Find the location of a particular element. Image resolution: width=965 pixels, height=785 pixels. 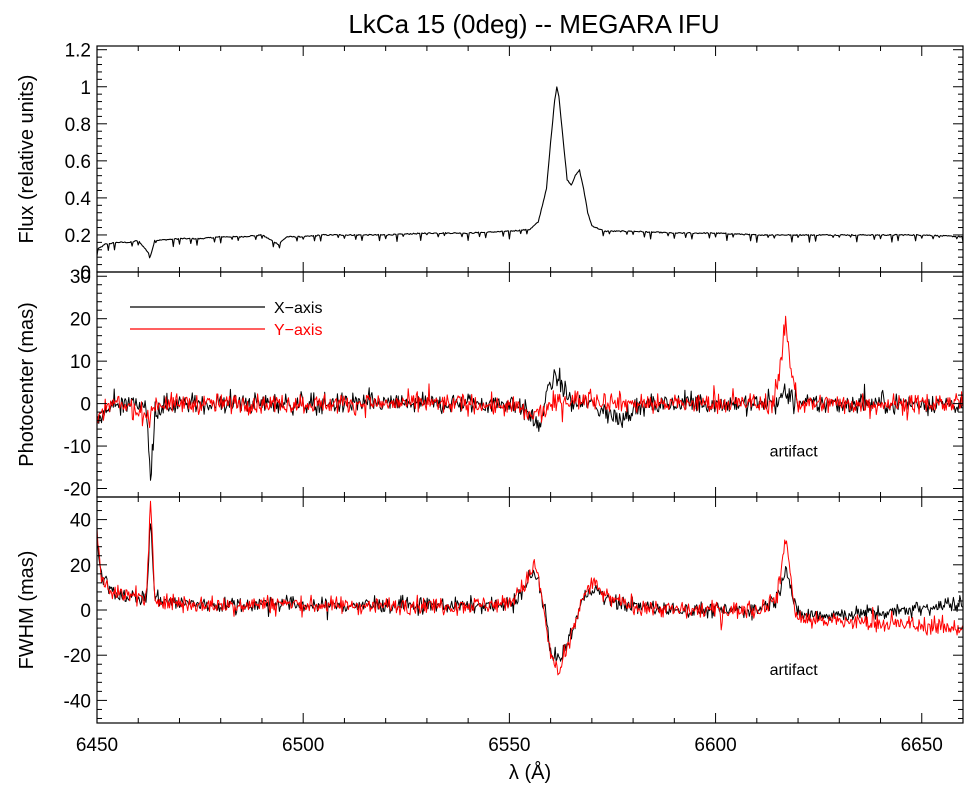

panel-3-y-tick-label: -40 is located at coordinates (77, 701).